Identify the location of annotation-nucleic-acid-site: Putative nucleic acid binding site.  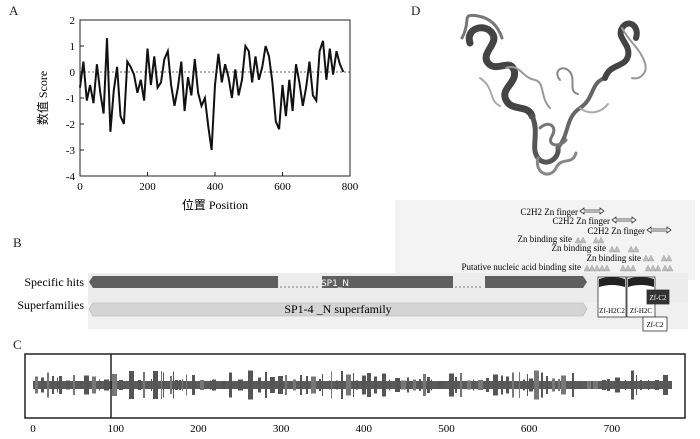
(521, 267).